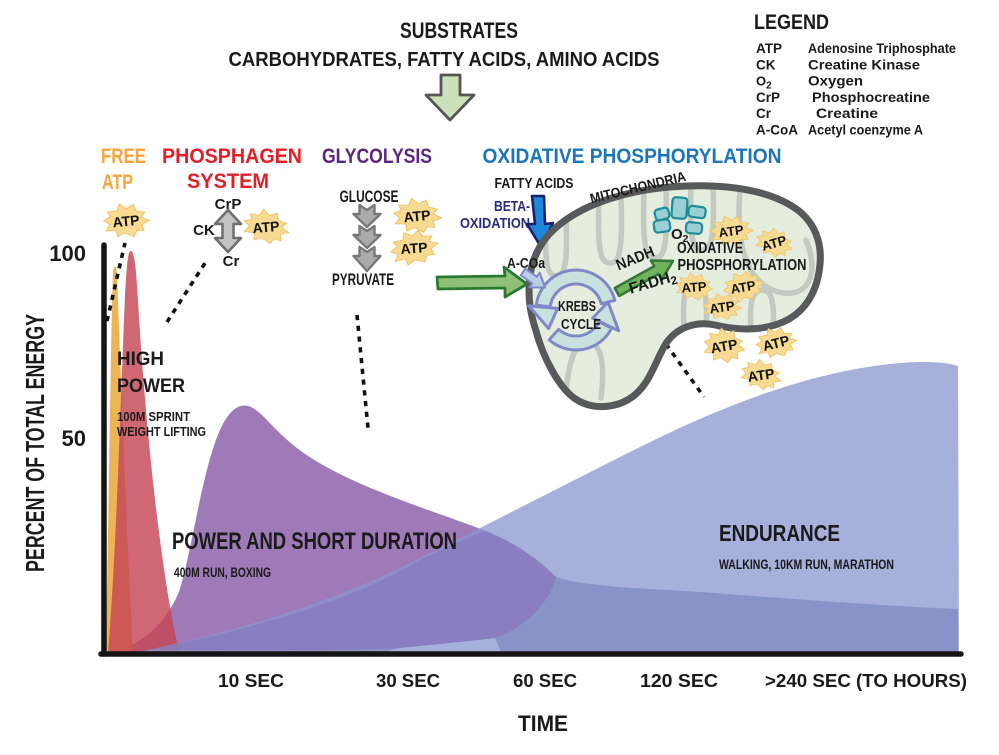 The image size is (999, 755). What do you see at coordinates (444, 59) in the screenshot?
I see `svg-text:CARBOHYDRATES, FATTY ACIDS, AM: CARBOHYDRATES, FATTY ACIDS, AMINO ACIDS` at bounding box center [444, 59].